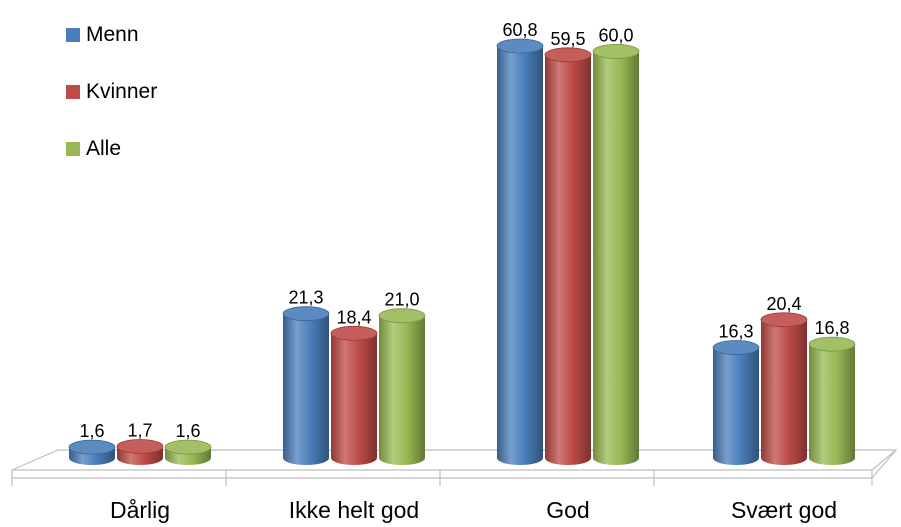  Describe the element at coordinates (122, 91) in the screenshot. I see `legend-label-kvinner: Kvinner` at that location.